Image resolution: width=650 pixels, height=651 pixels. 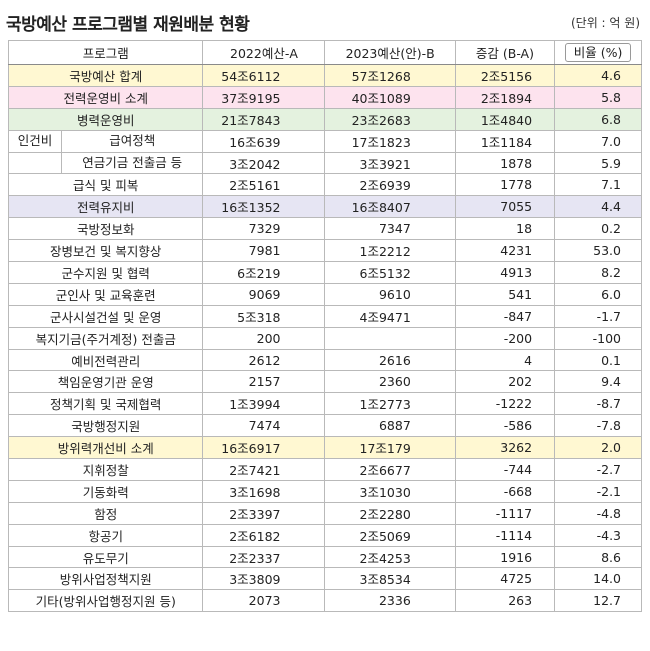 I want to click on cell-program: 연금기금 전출금 등, so click(x=132, y=162).